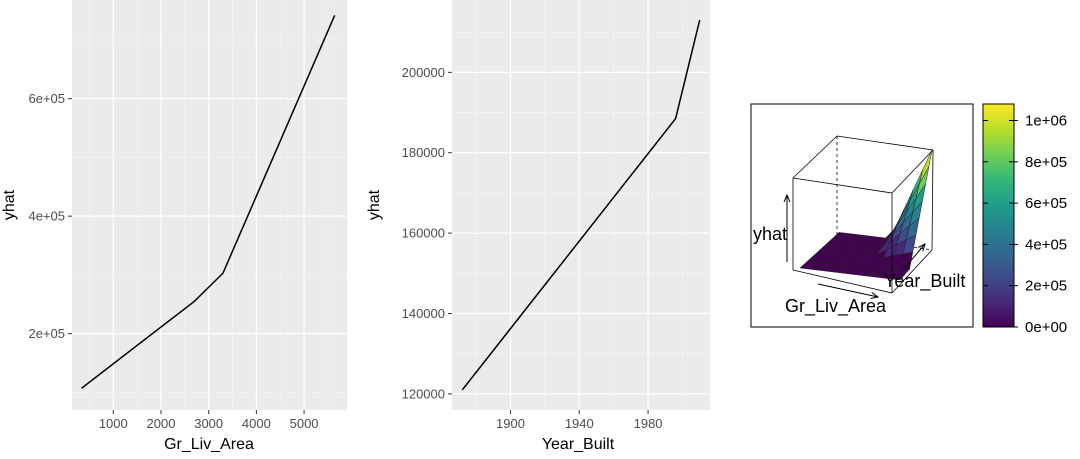 This screenshot has height=459, width=1080. I want to click on colorbar-tick-label: 1e+06, so click(1046, 121).